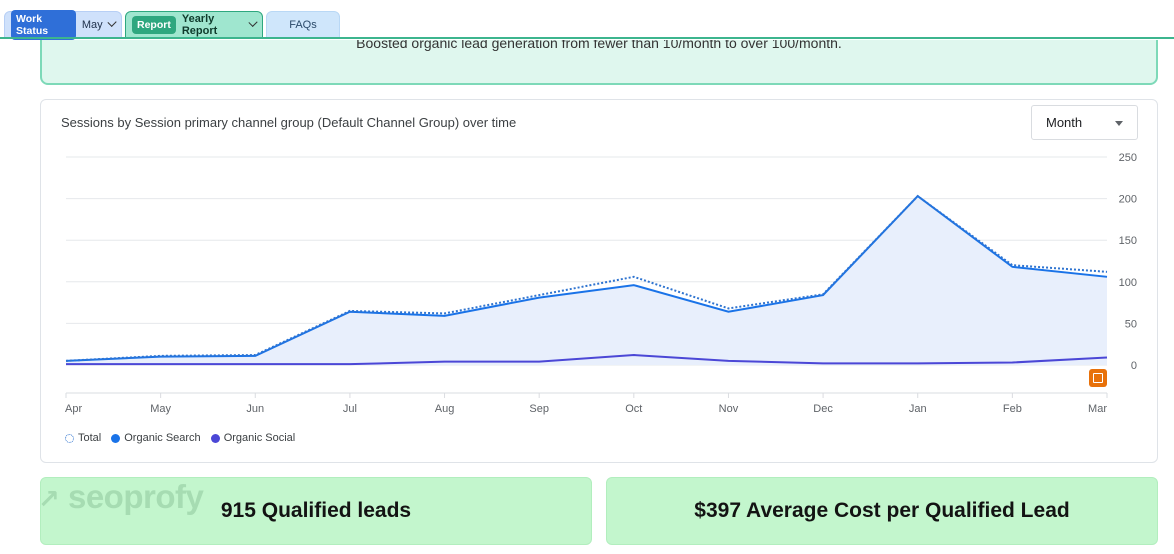  What do you see at coordinates (90, 438) in the screenshot?
I see `legend-label-total: Total` at bounding box center [90, 438].